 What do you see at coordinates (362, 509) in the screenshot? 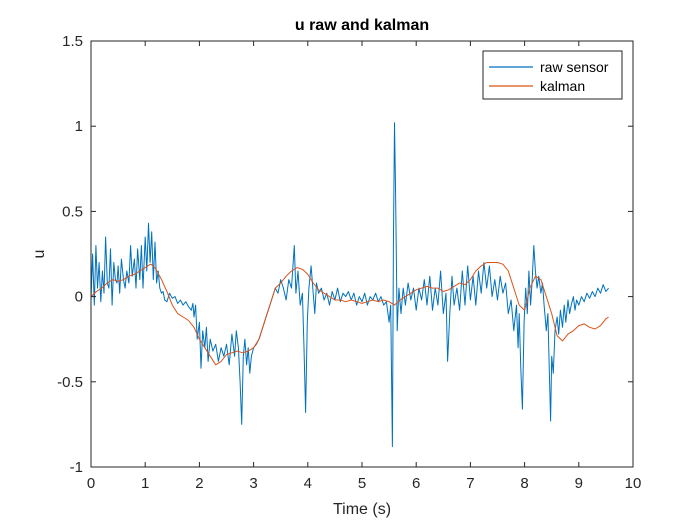
I see `x-axis-label: Time (s)` at bounding box center [362, 509].